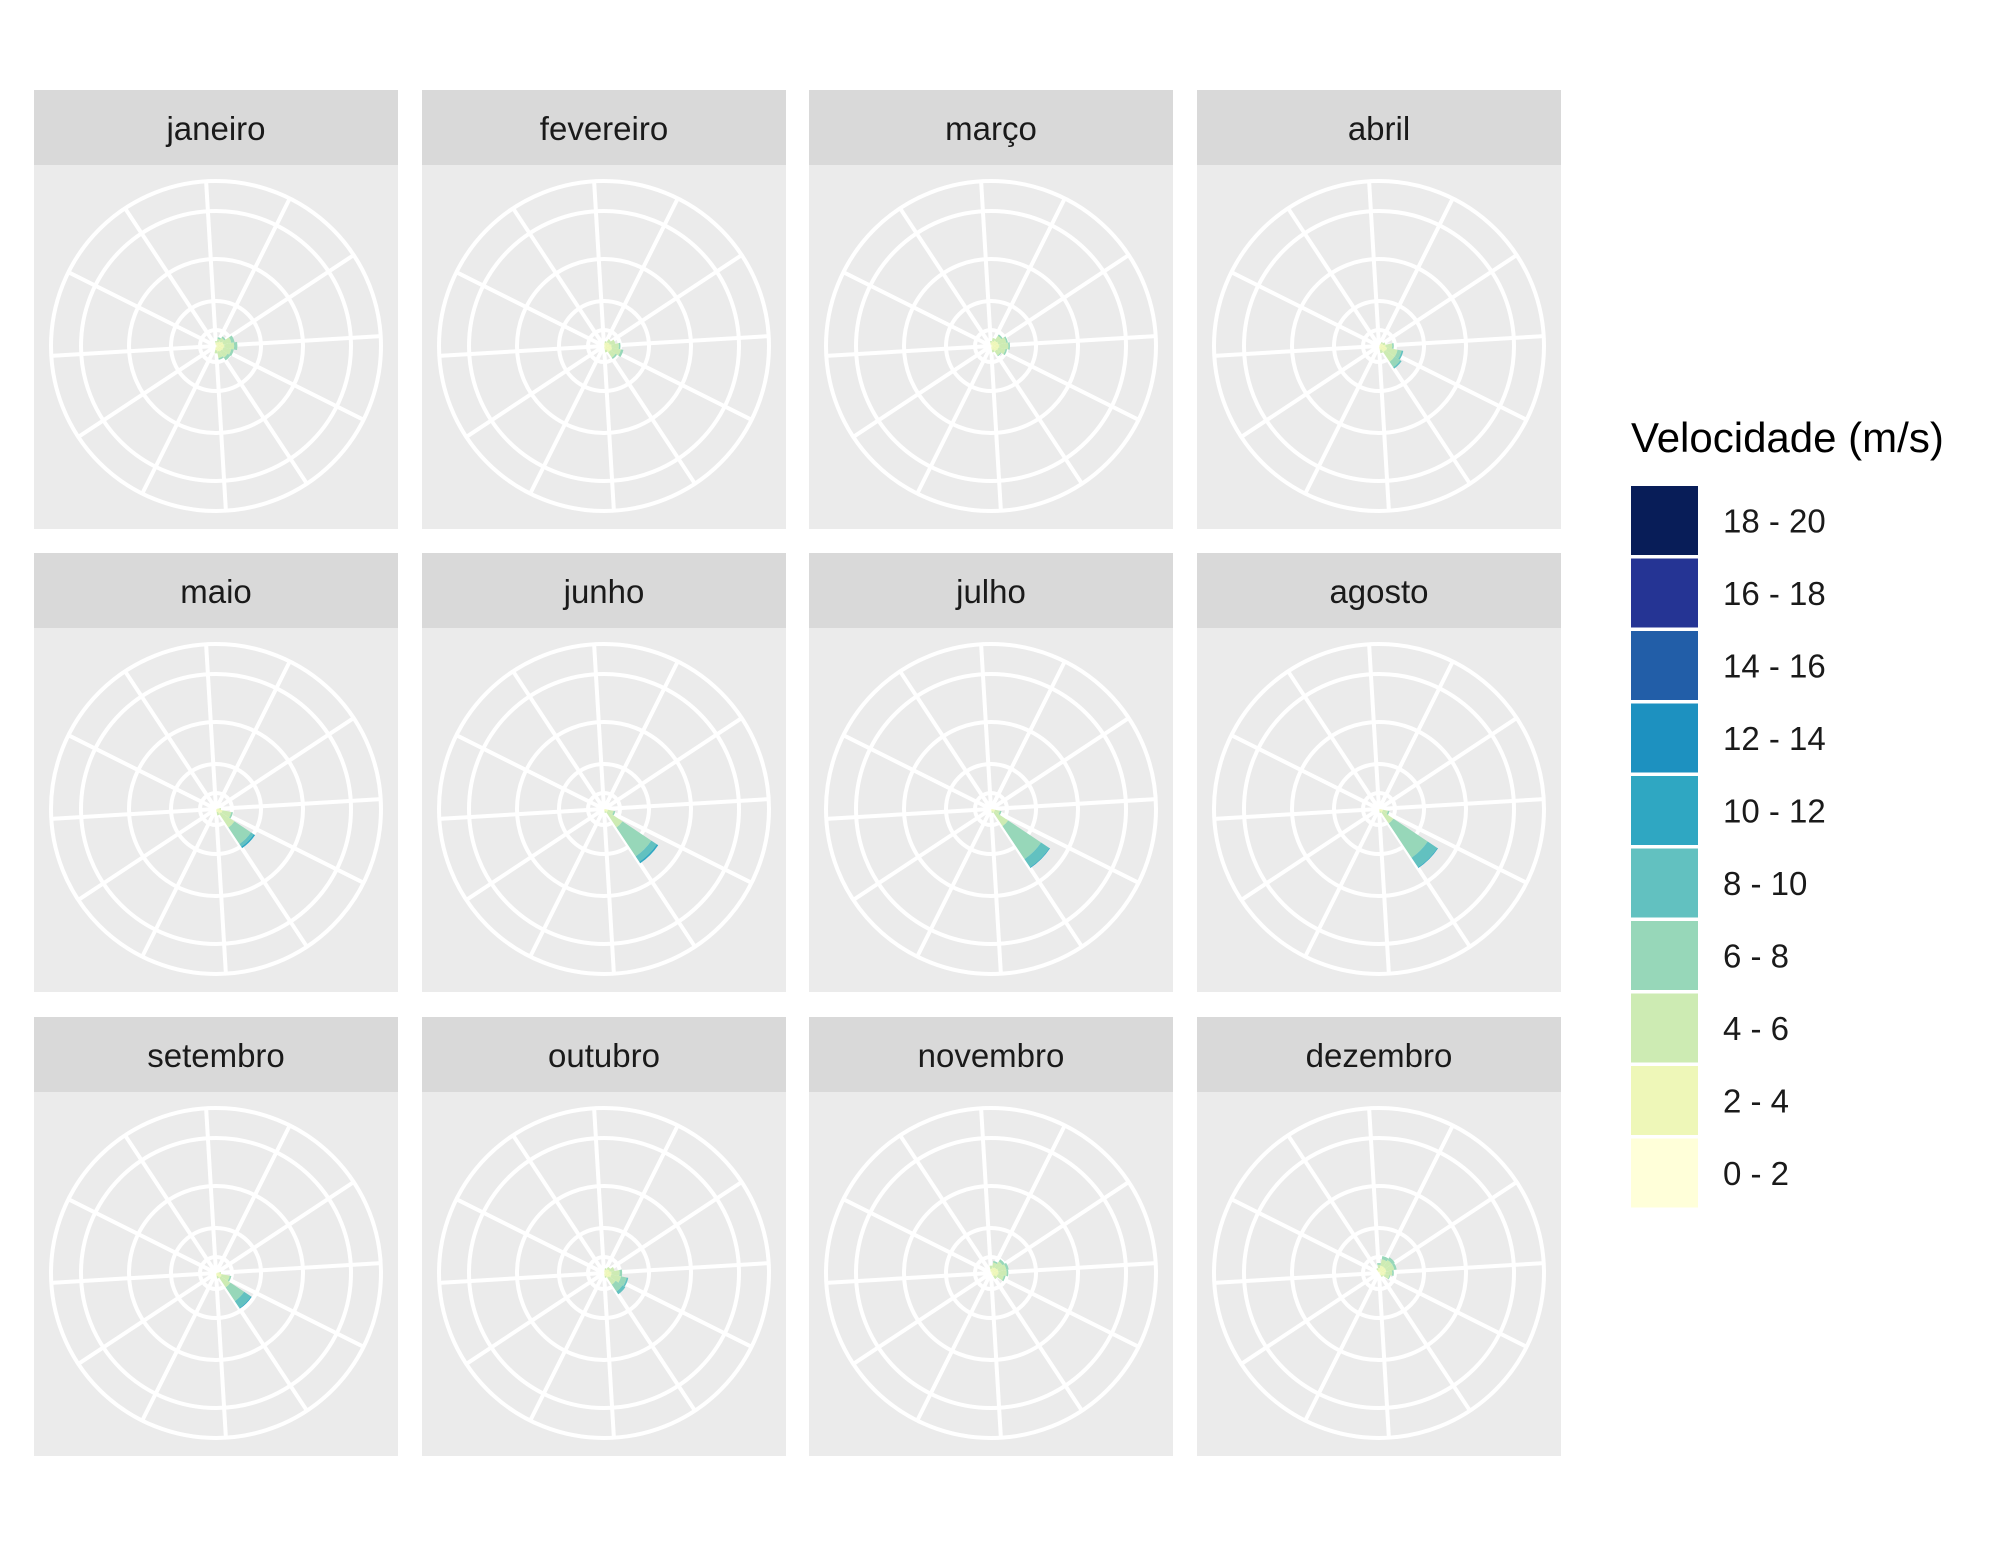 The height and width of the screenshot is (1549, 2003). I want to click on facet-title: setembro, so click(216, 1055).